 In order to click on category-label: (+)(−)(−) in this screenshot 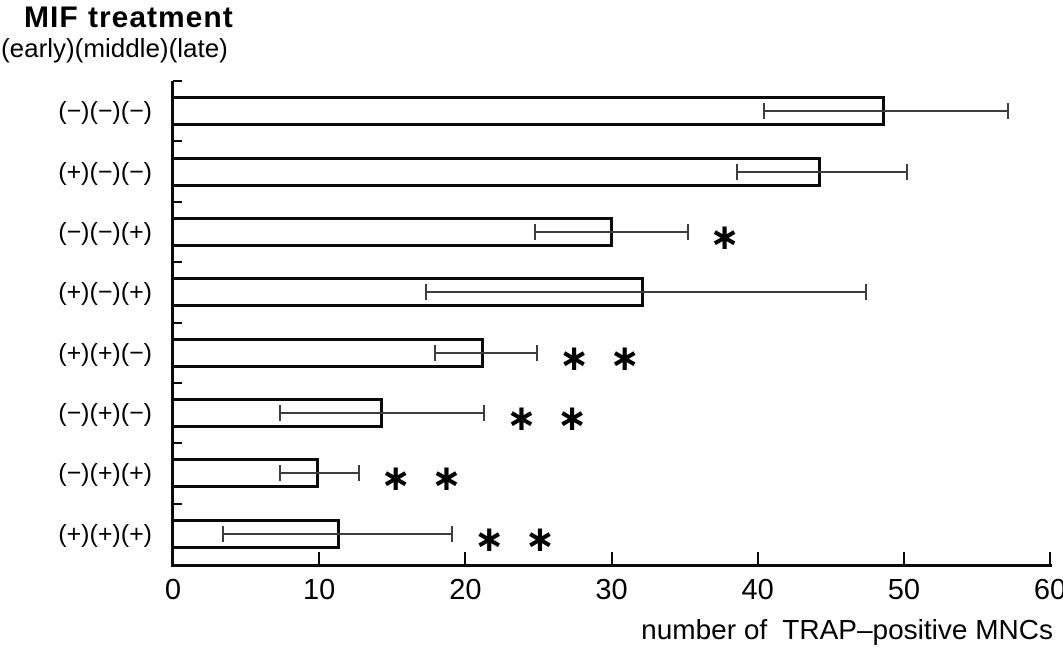, I will do `click(105, 171)`.